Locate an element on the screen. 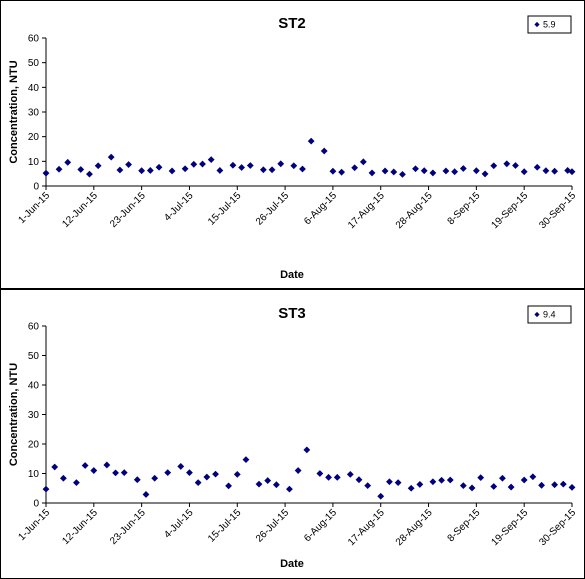 The image size is (585, 579). y-axis-label: Concentration, NTU is located at coordinates (14, 111).